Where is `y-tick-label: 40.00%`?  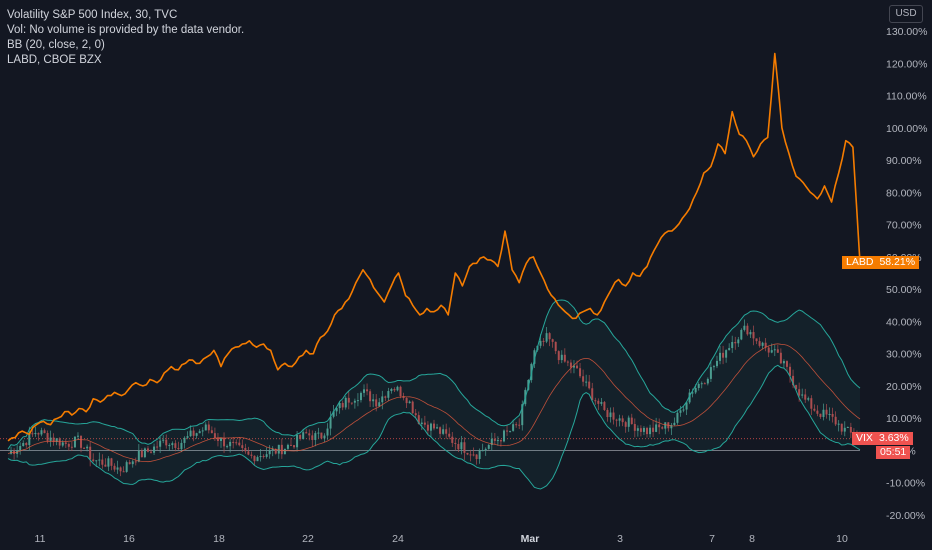
y-tick-label: 40.00% is located at coordinates (904, 322).